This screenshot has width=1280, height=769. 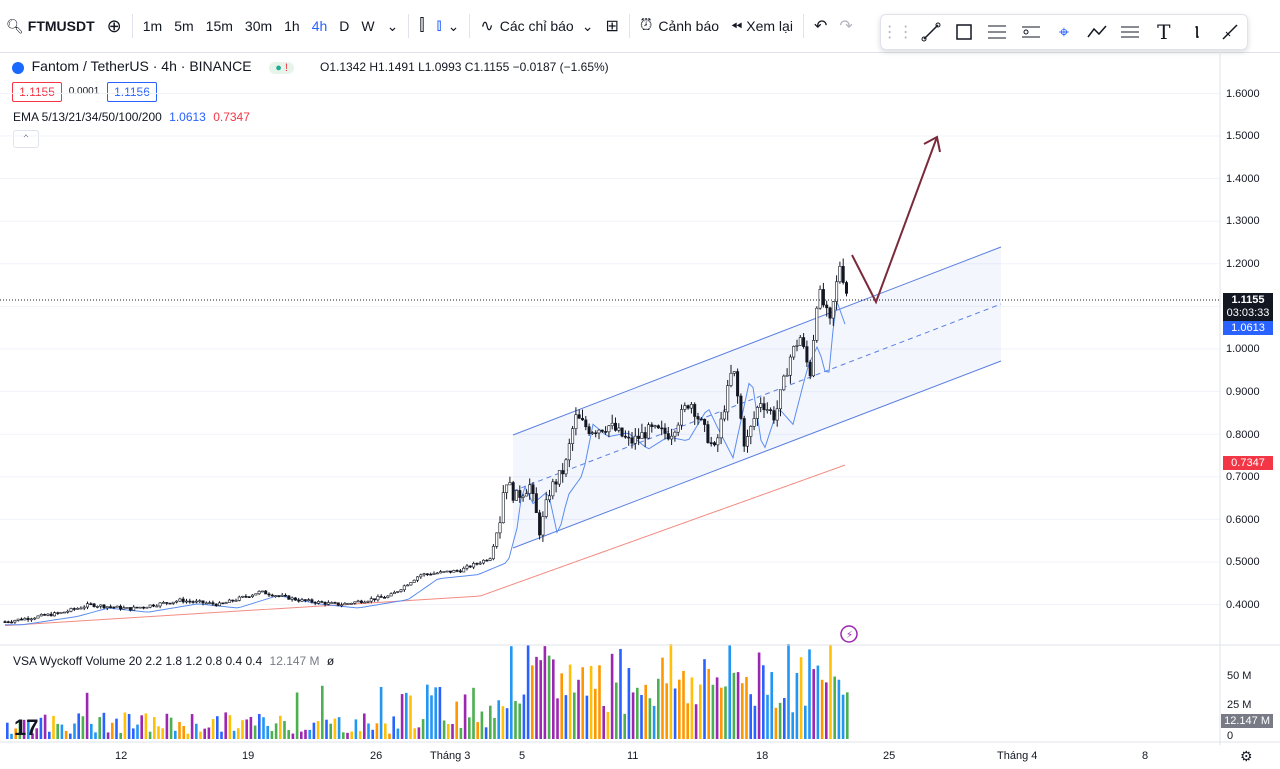 I want to click on text-icon: T, so click(x=1164, y=32).